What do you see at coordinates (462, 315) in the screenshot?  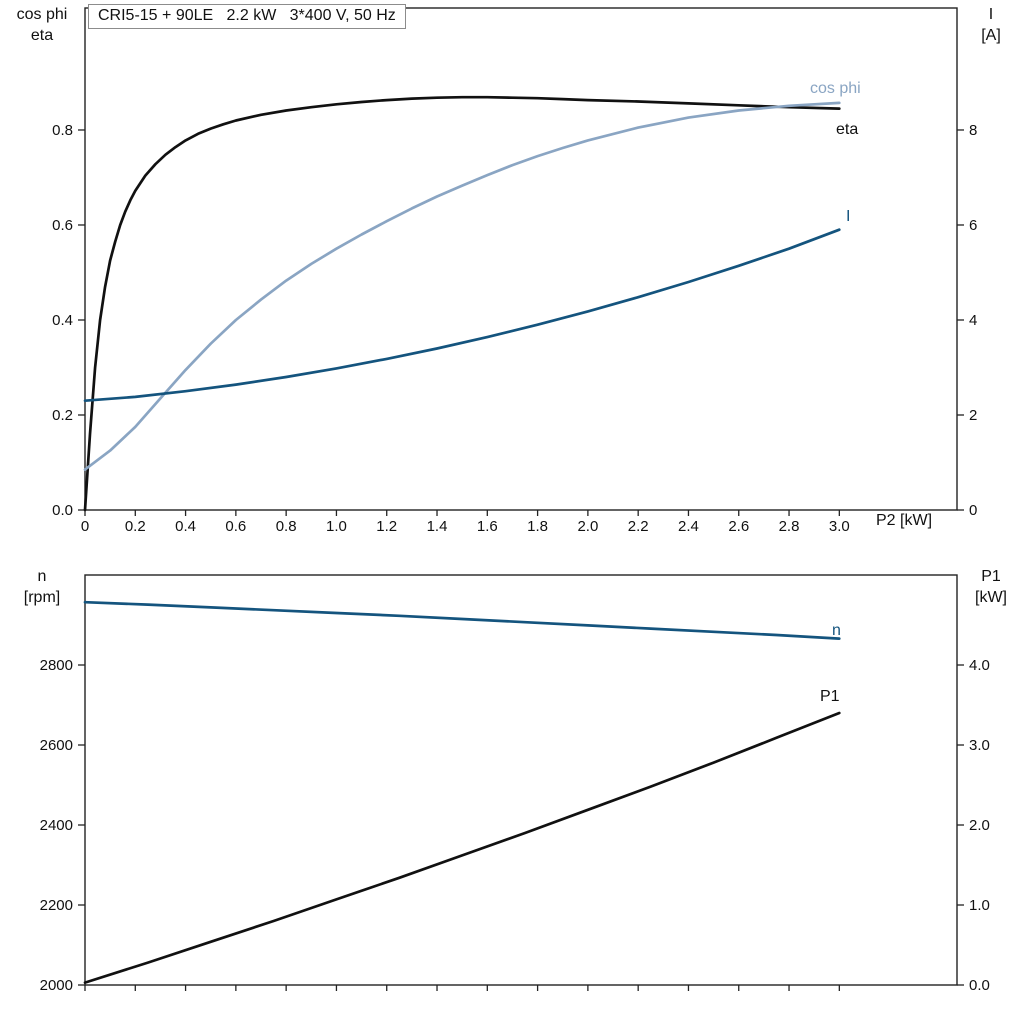 I see `curve-current` at bounding box center [462, 315].